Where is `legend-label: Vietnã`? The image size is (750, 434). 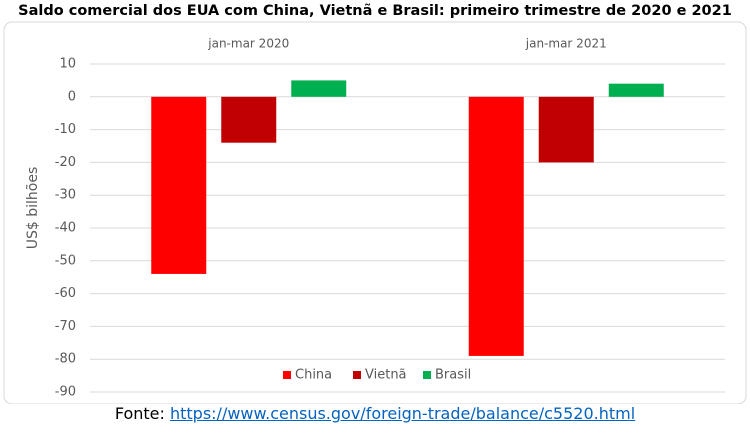 legend-label: Vietnã is located at coordinates (386, 375).